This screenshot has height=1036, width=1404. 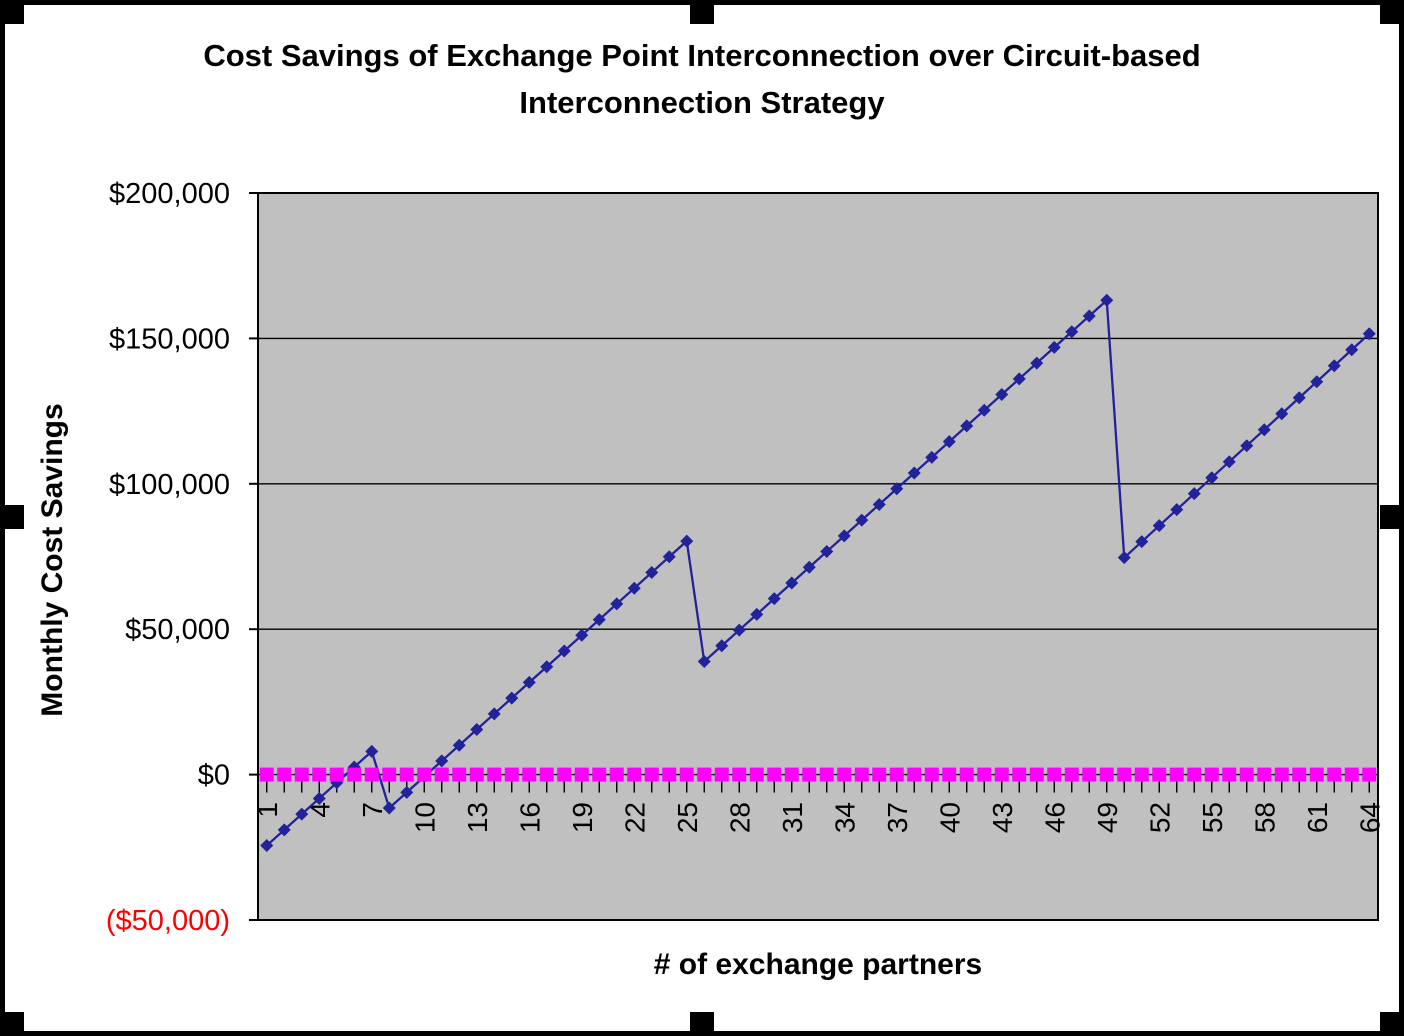 I want to click on x-axis-label: 43, so click(x=1002, y=817).